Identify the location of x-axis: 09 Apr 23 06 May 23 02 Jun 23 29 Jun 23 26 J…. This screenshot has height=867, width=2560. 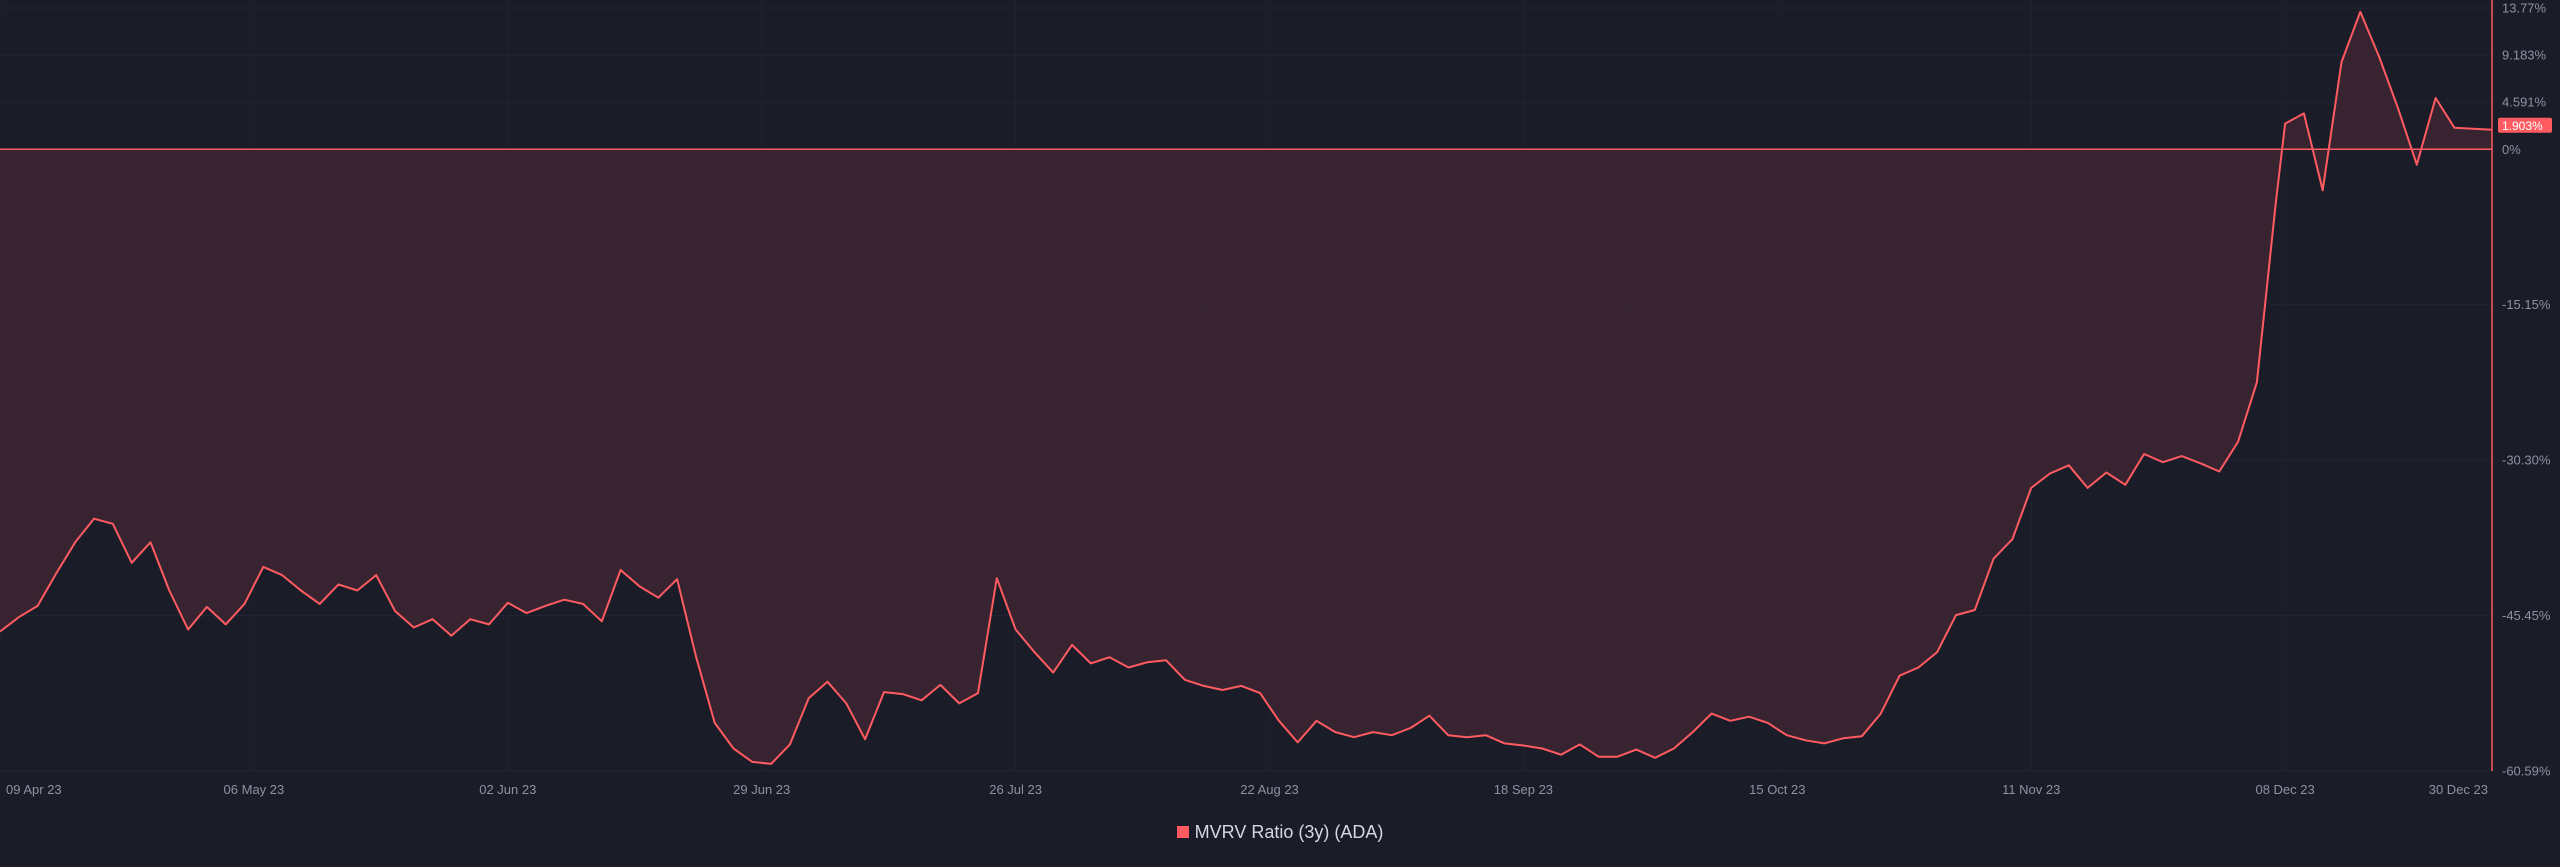
(1247, 789).